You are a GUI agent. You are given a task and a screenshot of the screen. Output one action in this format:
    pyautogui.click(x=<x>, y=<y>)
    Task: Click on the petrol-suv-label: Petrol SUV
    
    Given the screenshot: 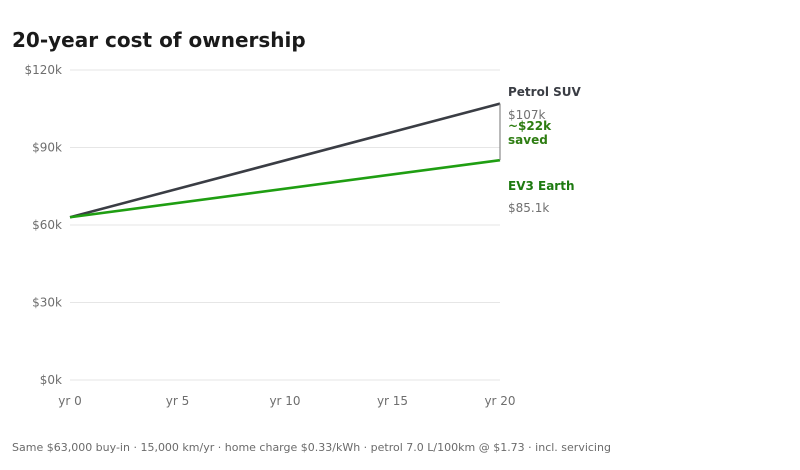 What is the action you would take?
    pyautogui.click(x=545, y=92)
    